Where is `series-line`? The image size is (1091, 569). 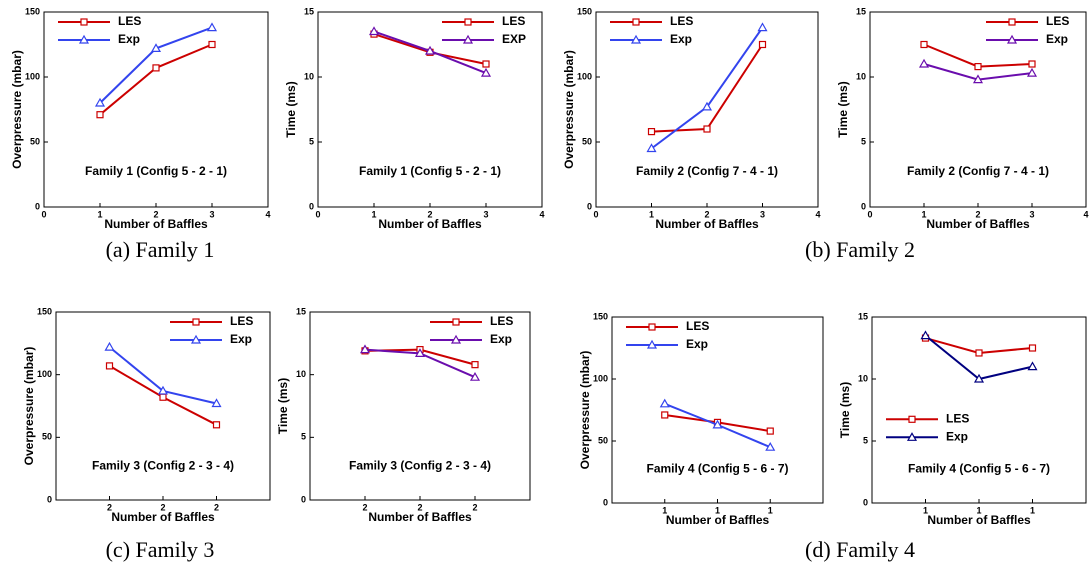
series-line is located at coordinates (707, 88).